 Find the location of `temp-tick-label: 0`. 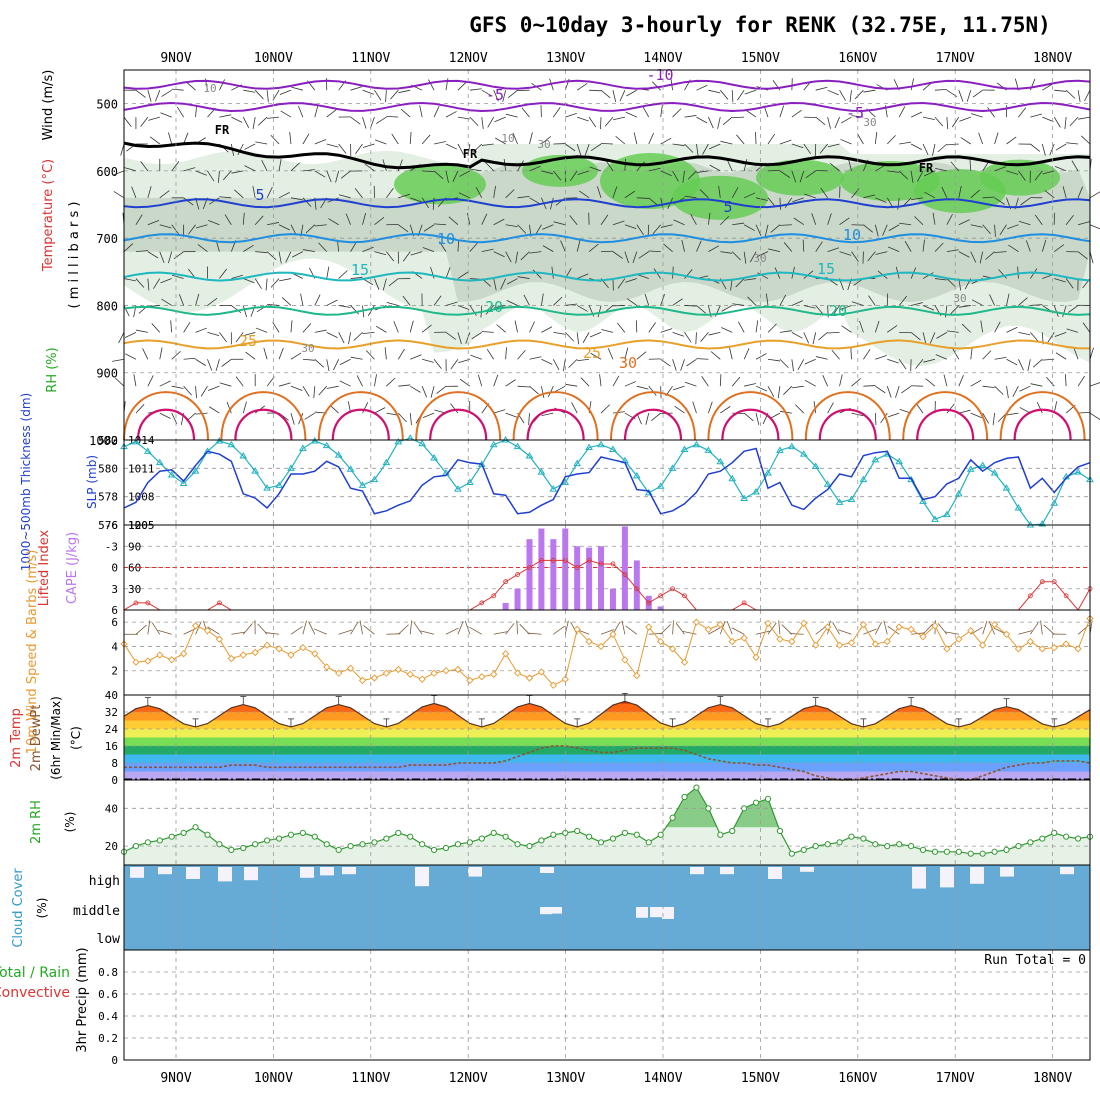

temp-tick-label: 0 is located at coordinates (114, 780).